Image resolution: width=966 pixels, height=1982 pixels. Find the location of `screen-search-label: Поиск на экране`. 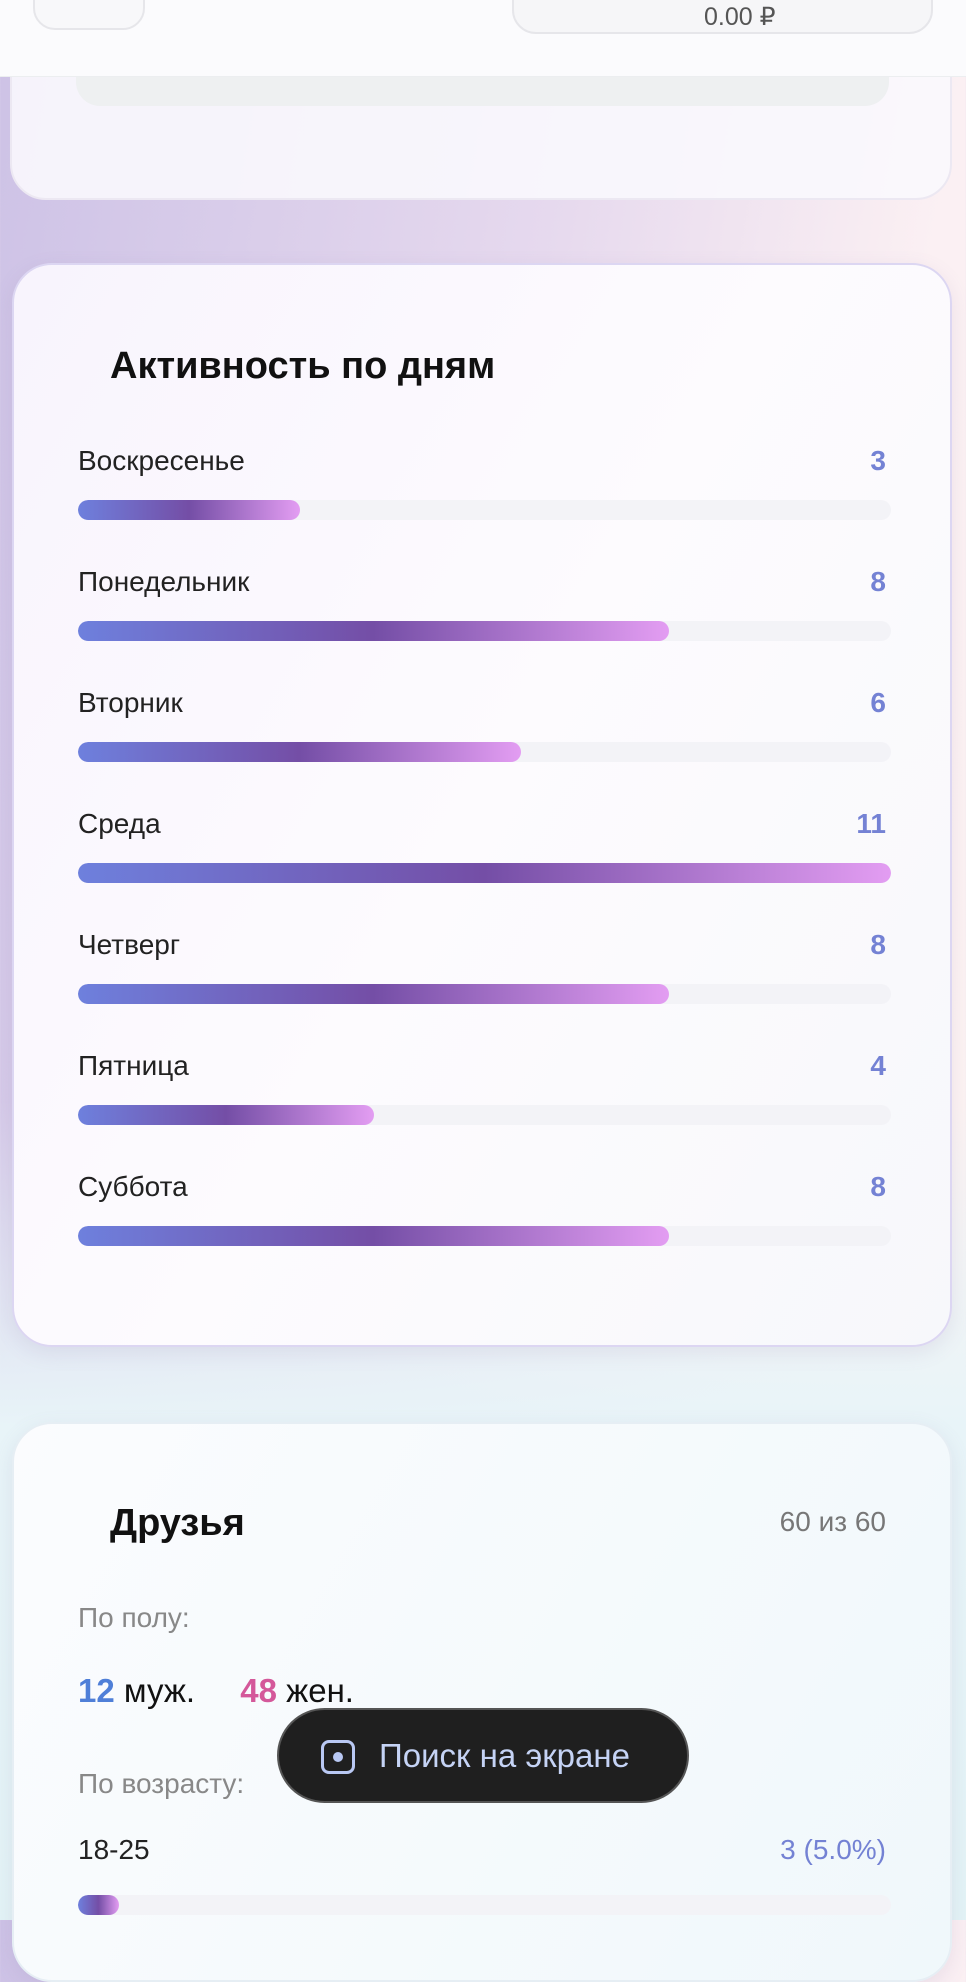

screen-search-label: Поиск на экране is located at coordinates (504, 1755).